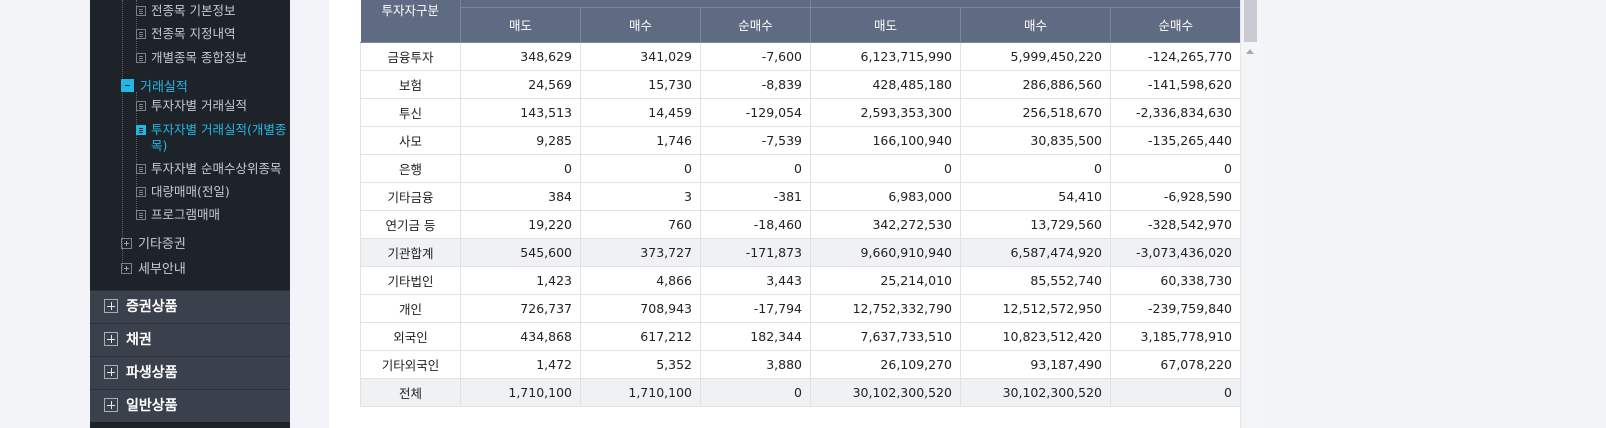  Describe the element at coordinates (520, 280) in the screenshot. I see `table-cell: 1,423` at that location.